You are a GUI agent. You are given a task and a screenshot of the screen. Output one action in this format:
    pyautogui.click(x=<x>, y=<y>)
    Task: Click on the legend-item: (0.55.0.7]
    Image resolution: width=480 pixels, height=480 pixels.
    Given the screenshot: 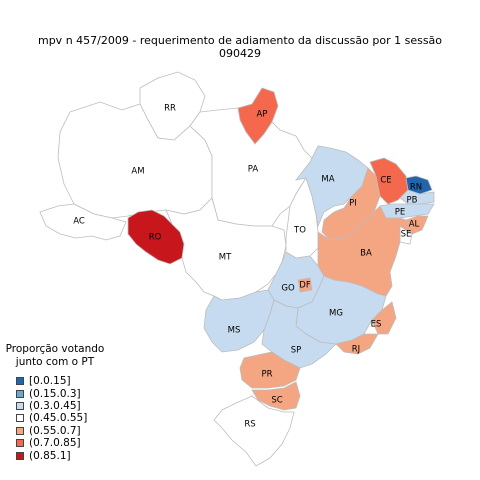 What is the action you would take?
    pyautogui.click(x=63, y=431)
    